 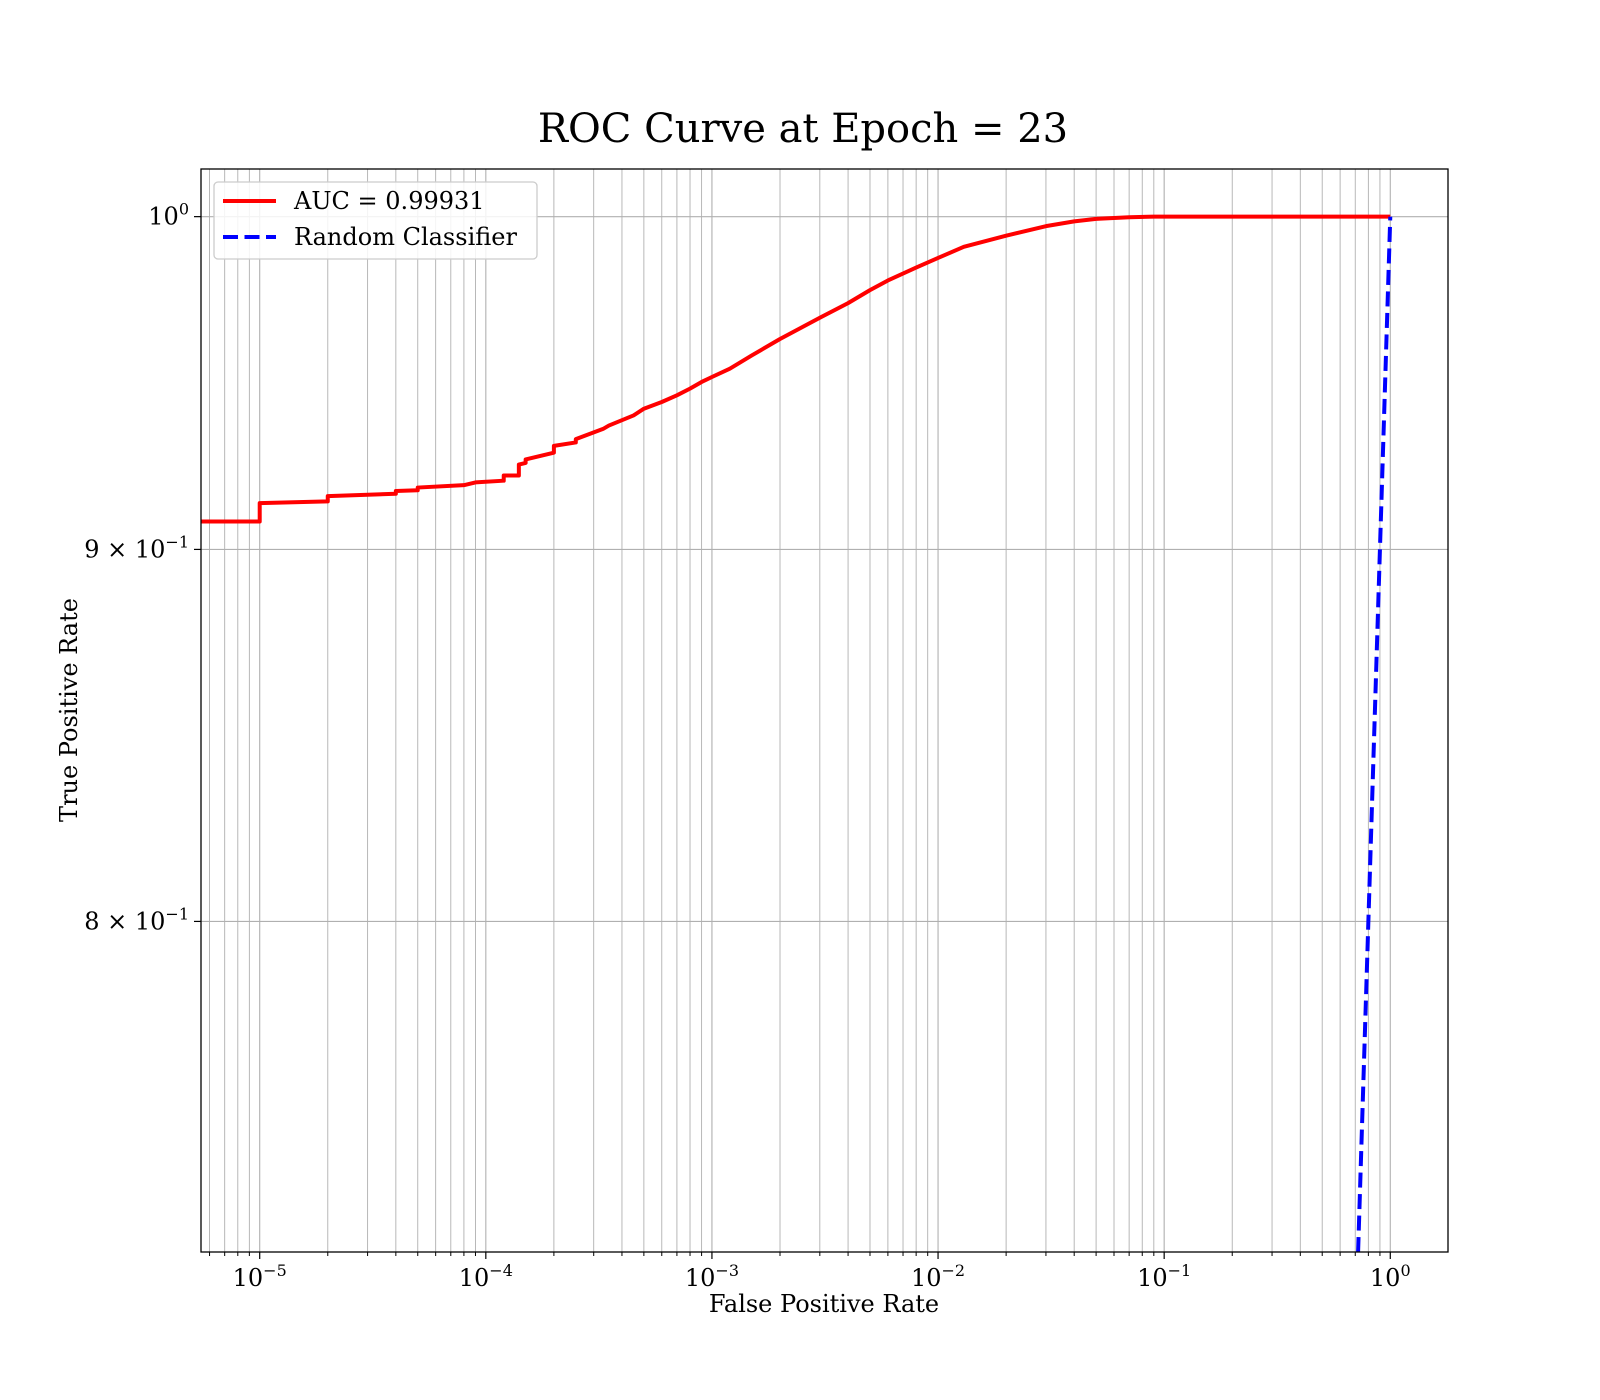 I want to click on legend: AUC = 0.99931 Random Classifier, so click(x=375, y=220).